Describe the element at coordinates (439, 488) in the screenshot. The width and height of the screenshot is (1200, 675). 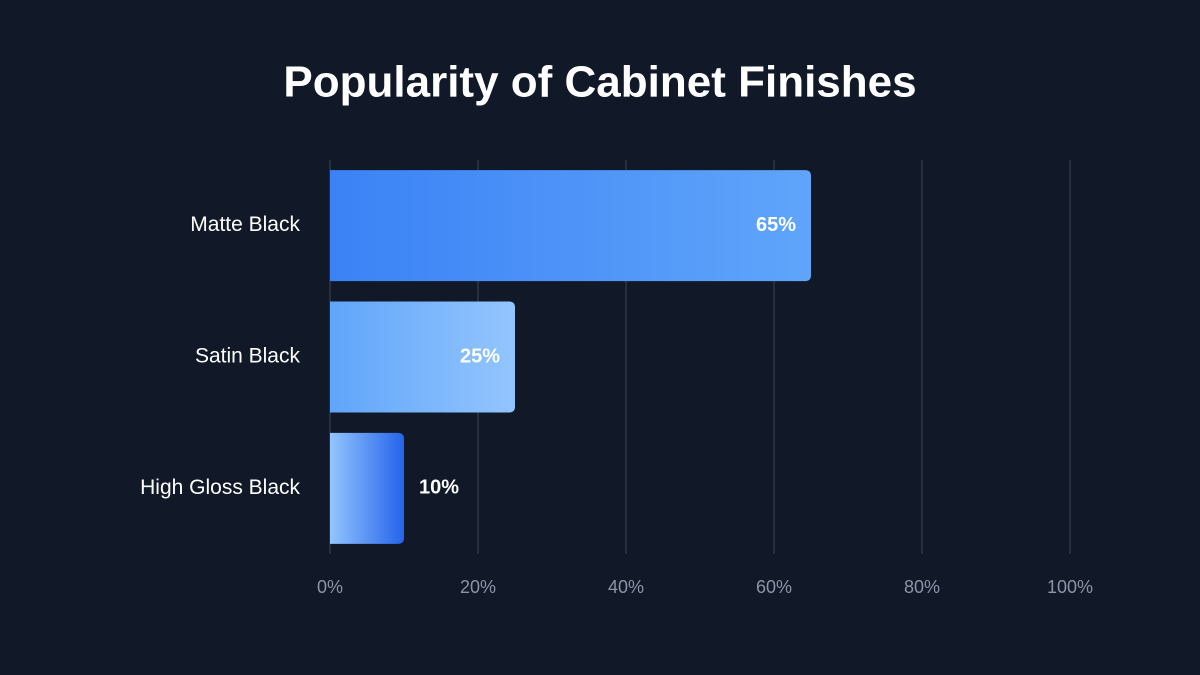
I see `value-label: 10%` at that location.